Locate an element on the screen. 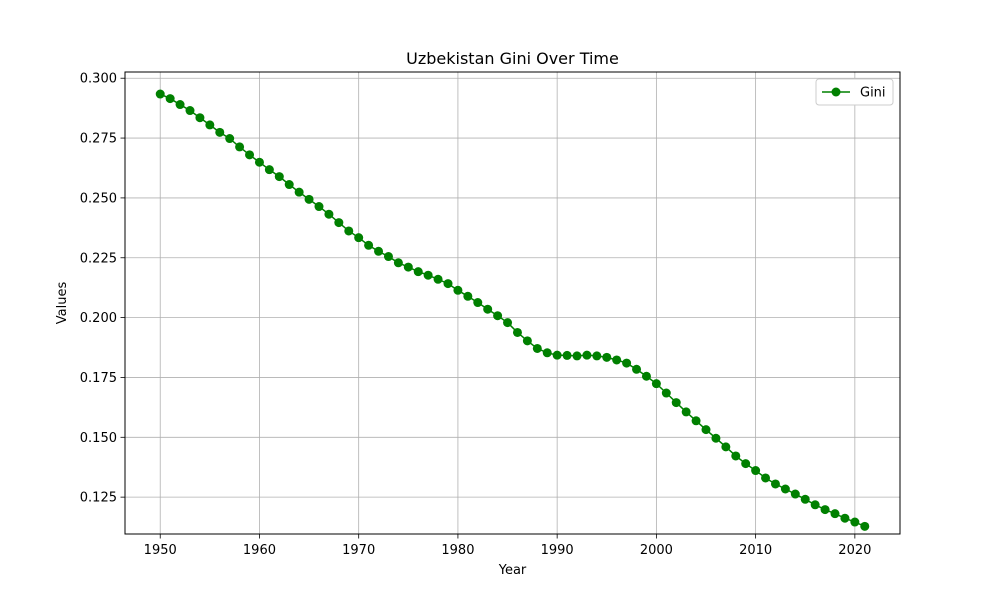 Image resolution: width=1000 pixels, height=604 pixels. x-tick-label: 1960 is located at coordinates (259, 550).